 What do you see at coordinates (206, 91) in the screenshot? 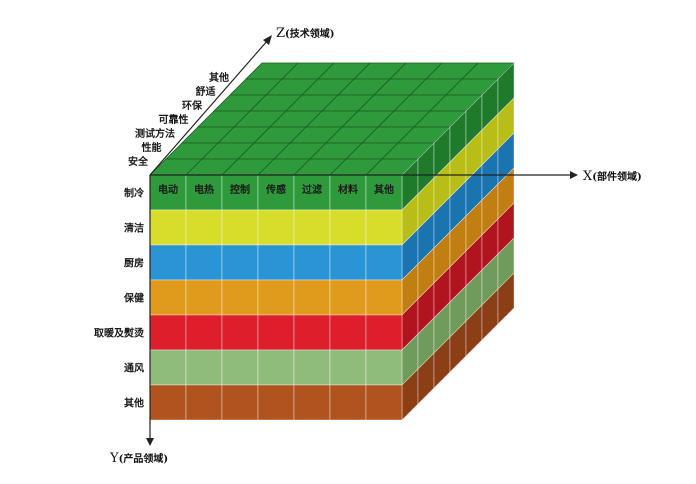
I see `z-axis-label: 舒适` at bounding box center [206, 91].